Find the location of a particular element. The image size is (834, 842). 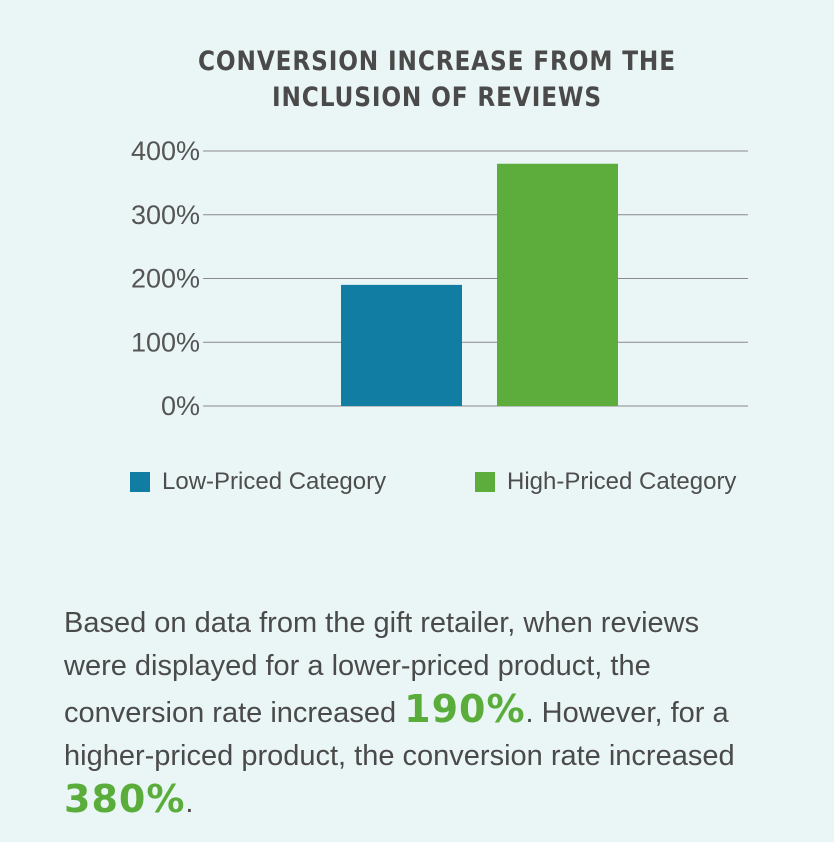

legend-label-low-priced: Low-Priced Category is located at coordinates (274, 481).